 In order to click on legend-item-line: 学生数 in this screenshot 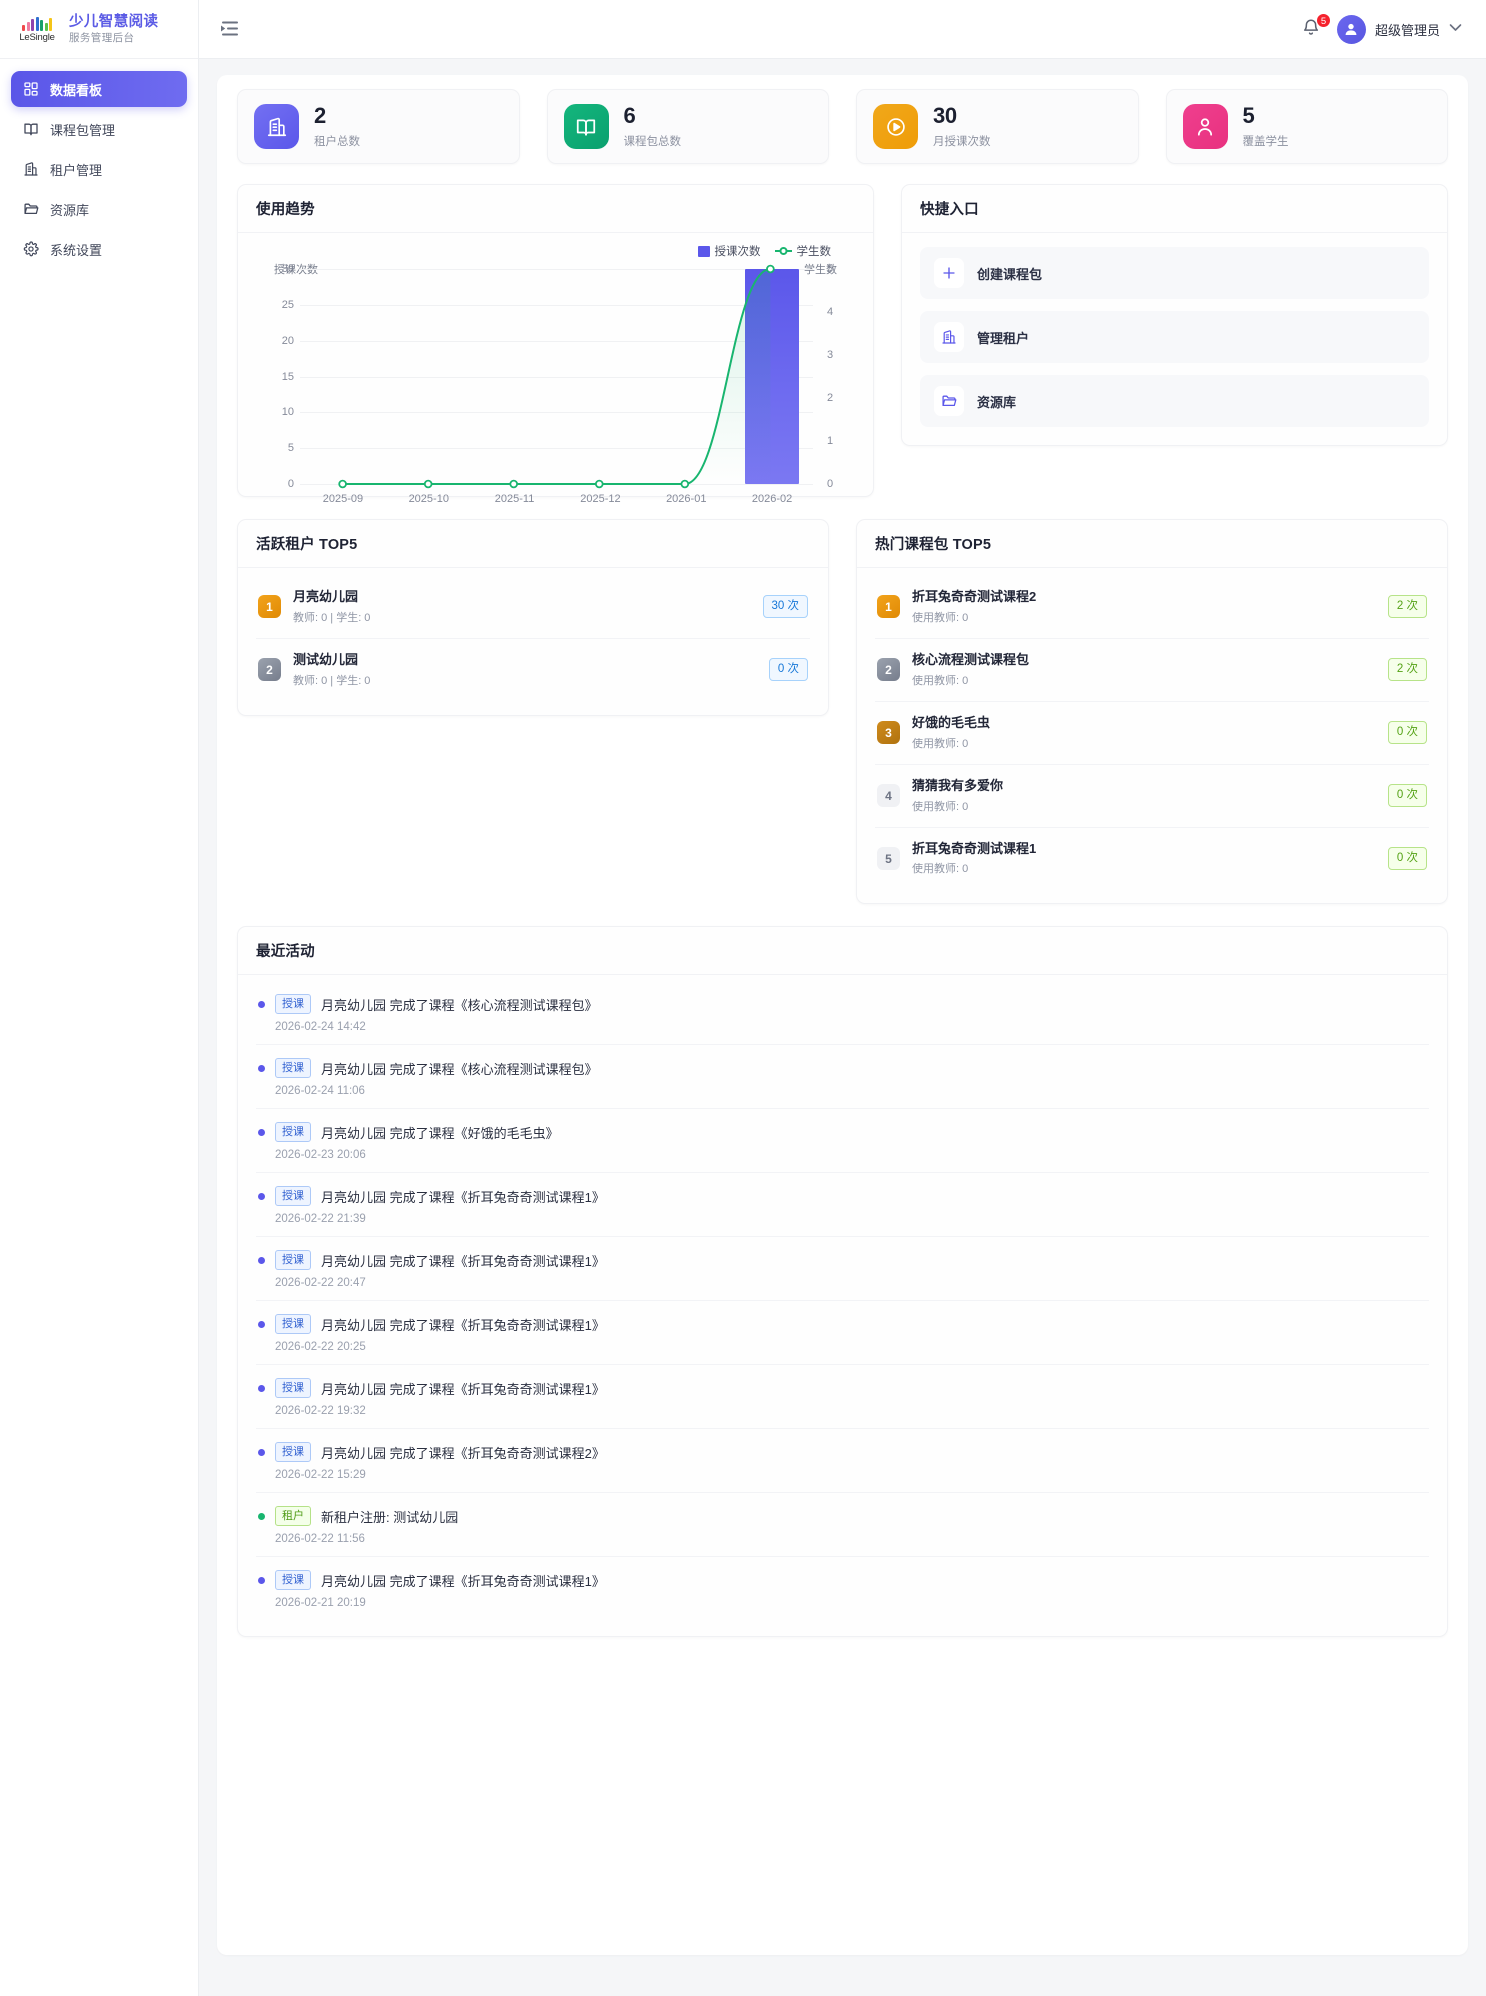, I will do `click(802, 251)`.